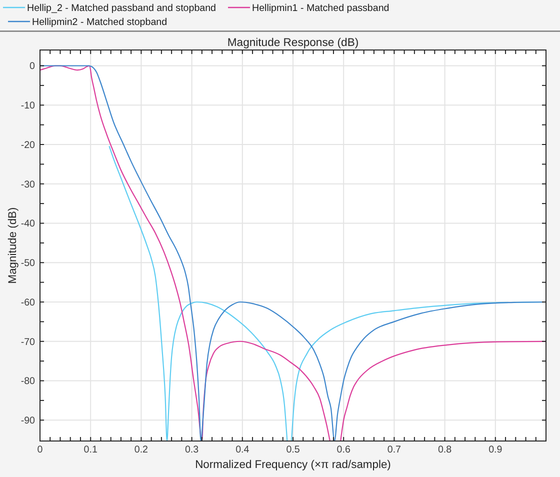 The width and height of the screenshot is (560, 477). I want to click on legend-label: Hellip_2 - Matched passband and stopband, so click(121, 8).